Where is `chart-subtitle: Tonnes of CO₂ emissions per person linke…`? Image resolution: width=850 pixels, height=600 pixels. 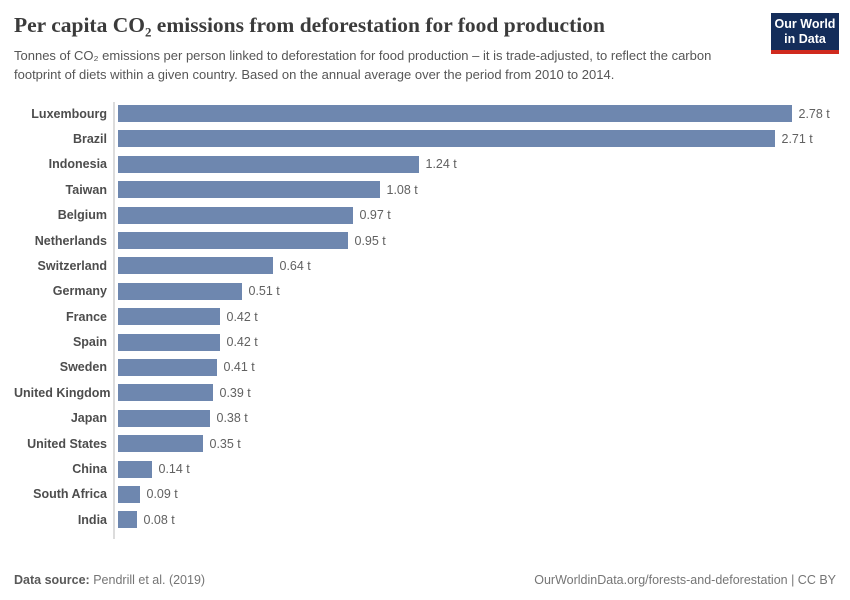
chart-subtitle: Tonnes of CO₂ emissions per person linke… is located at coordinates (363, 65).